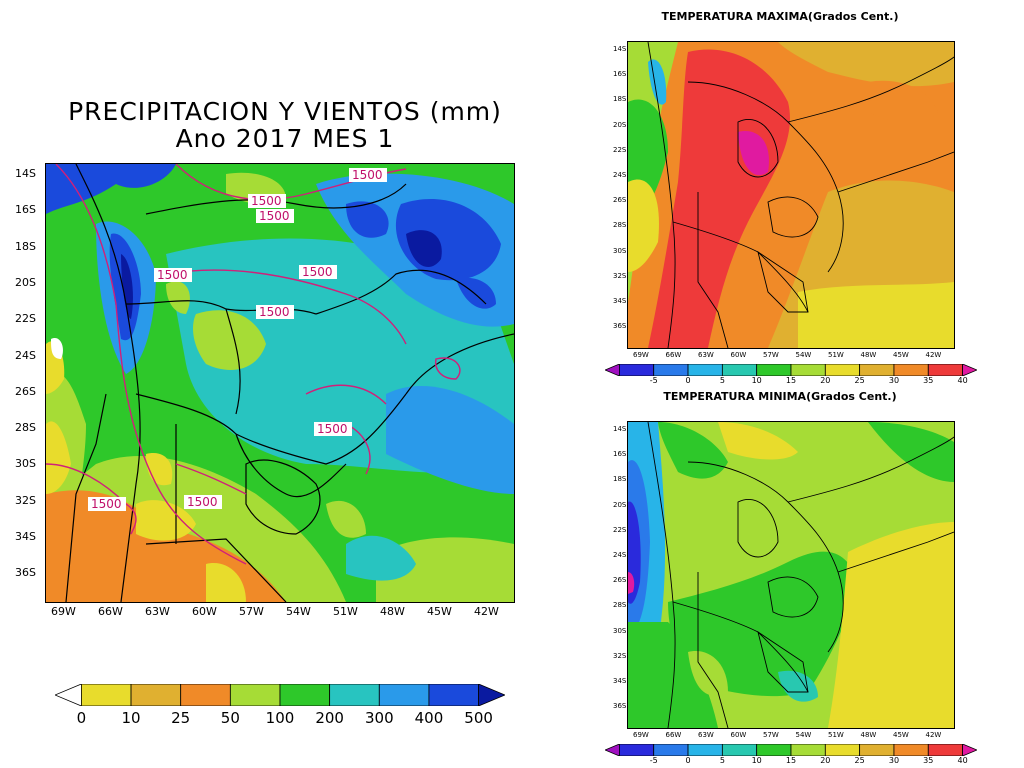 Image resolution: width=1024 pixels, height=768 pixels. Describe the element at coordinates (722, 760) in the screenshot. I see `colorbar-label: 5` at that location.